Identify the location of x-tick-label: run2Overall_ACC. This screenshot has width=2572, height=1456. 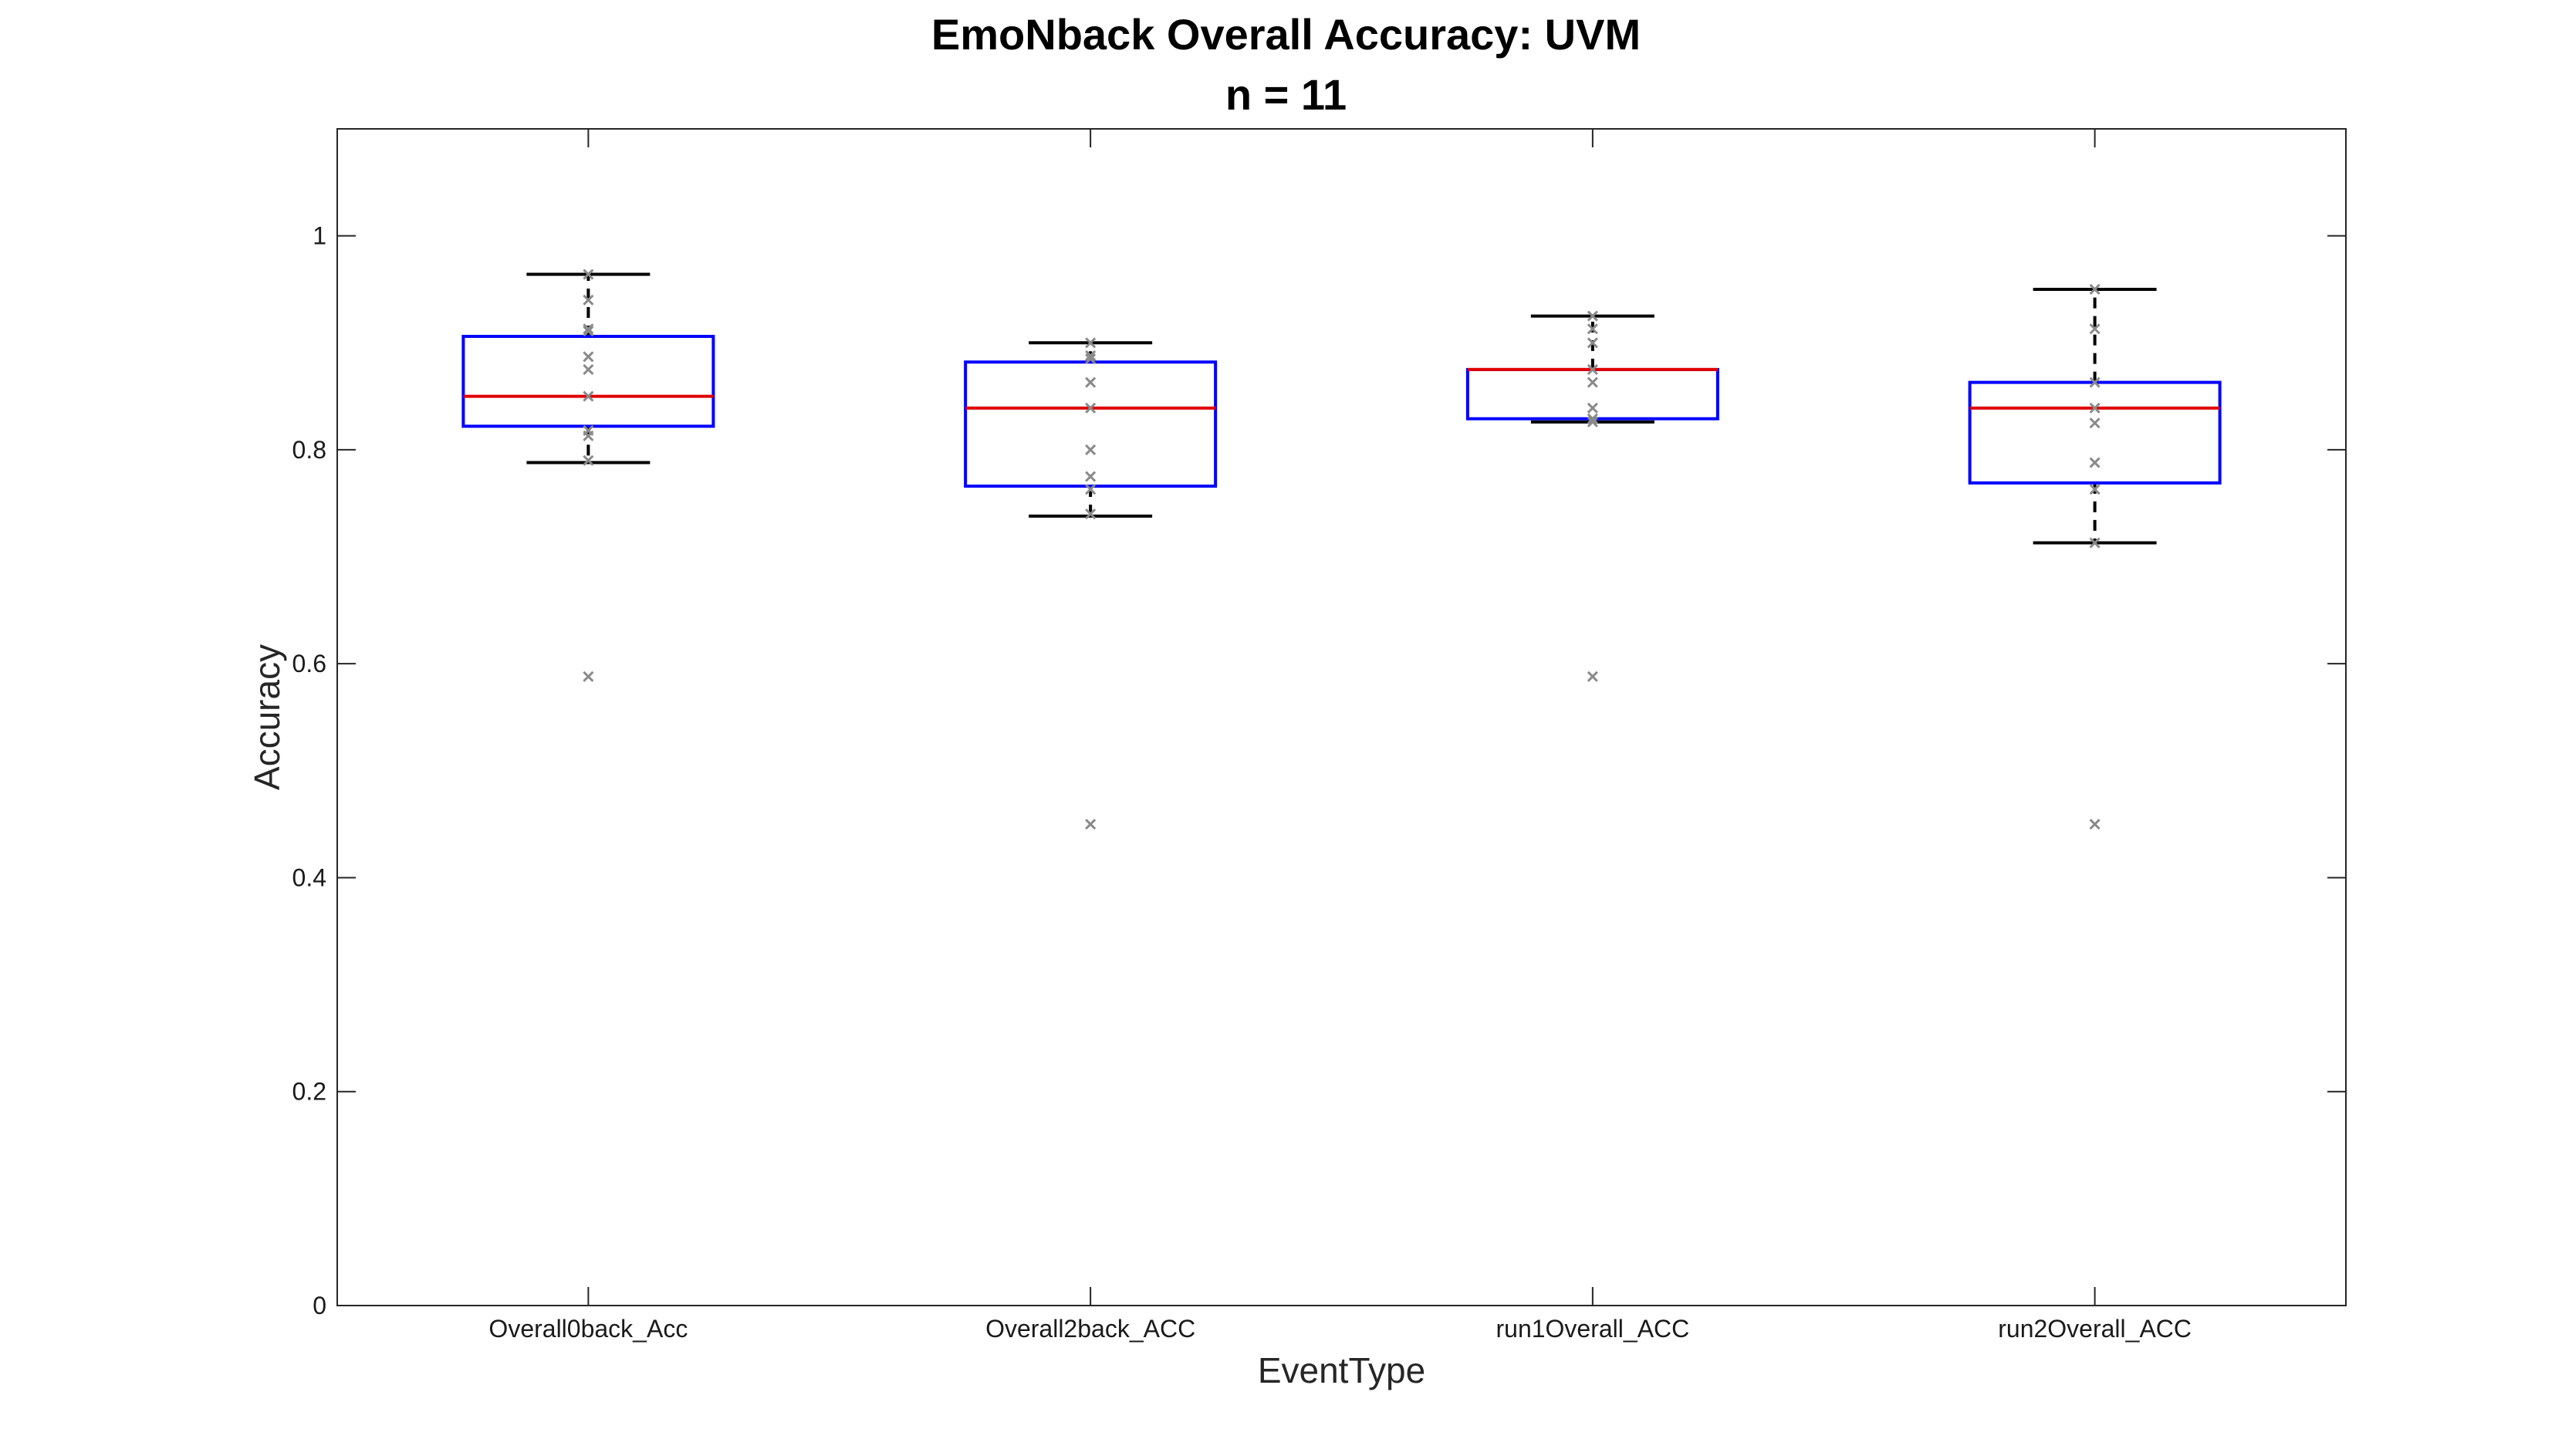
(2095, 1329).